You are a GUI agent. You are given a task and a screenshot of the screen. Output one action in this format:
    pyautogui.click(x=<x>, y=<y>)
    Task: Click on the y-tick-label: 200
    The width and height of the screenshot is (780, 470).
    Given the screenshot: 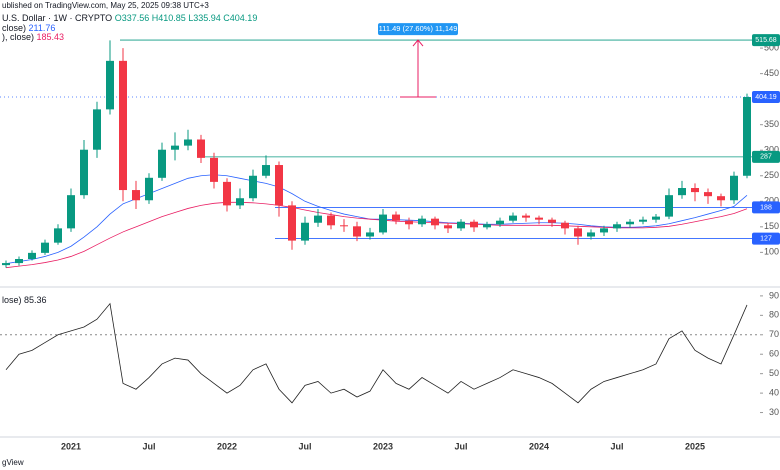 What is the action you would take?
    pyautogui.click(x=771, y=201)
    